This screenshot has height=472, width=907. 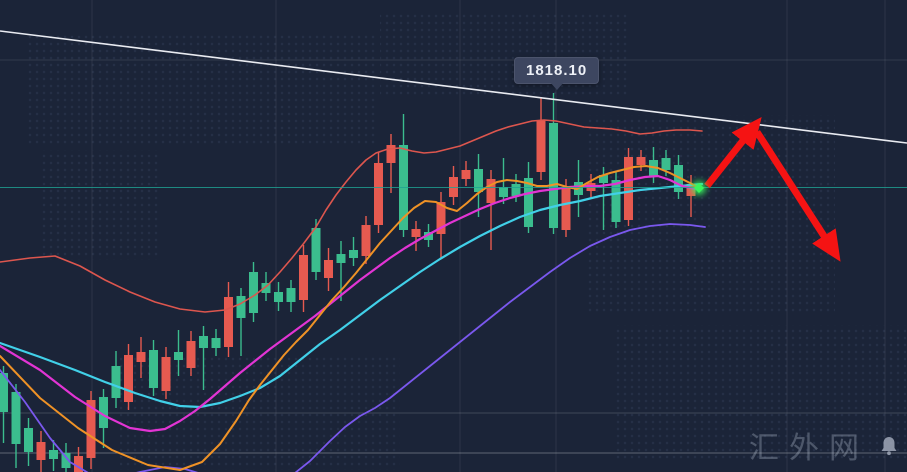 I want to click on watermark: 汇外网, so click(x=809, y=449).